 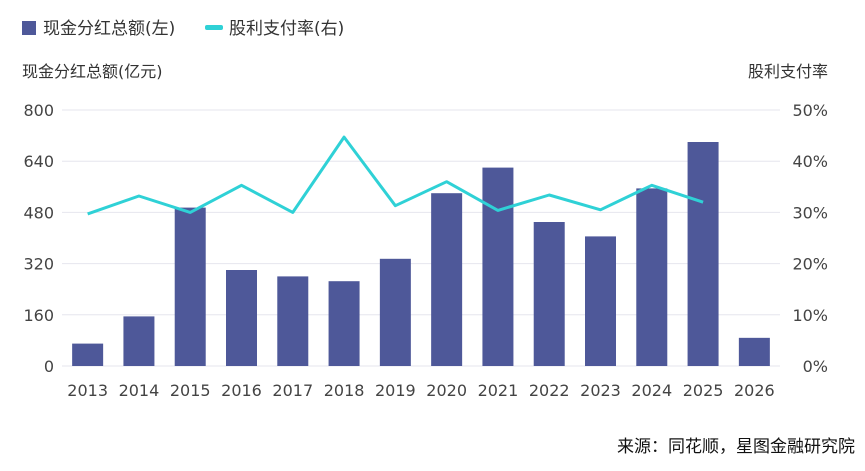 What do you see at coordinates (736, 447) in the screenshot?
I see `source-note: 来源：同花顺，星图金融研究院` at bounding box center [736, 447].